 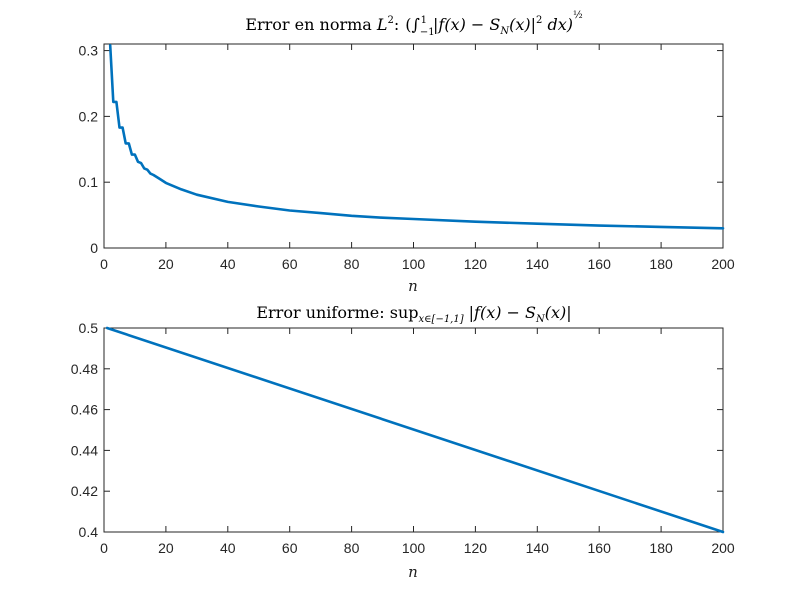 What do you see at coordinates (413, 572) in the screenshot?
I see `x-axis-label-uniform: n` at bounding box center [413, 572].